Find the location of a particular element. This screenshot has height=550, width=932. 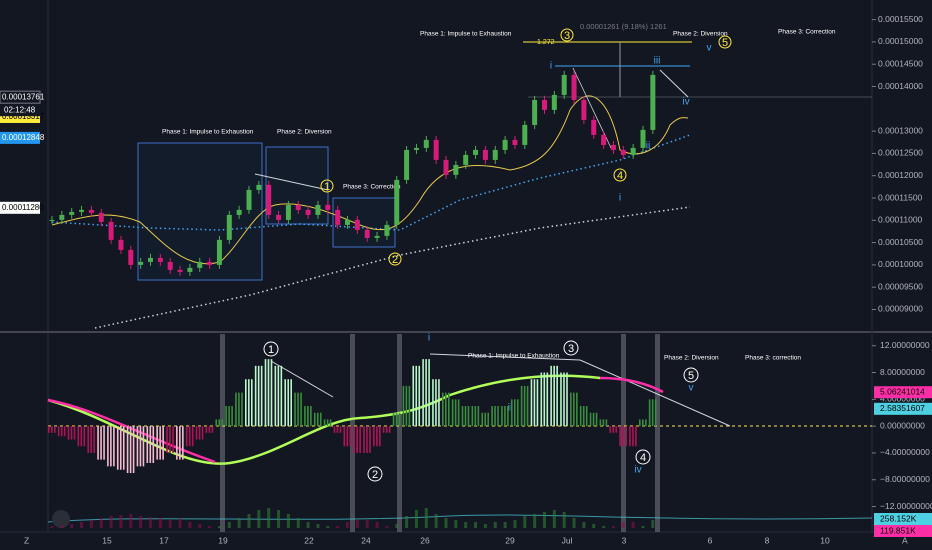

corner-icon: A is located at coordinates (905, 540).